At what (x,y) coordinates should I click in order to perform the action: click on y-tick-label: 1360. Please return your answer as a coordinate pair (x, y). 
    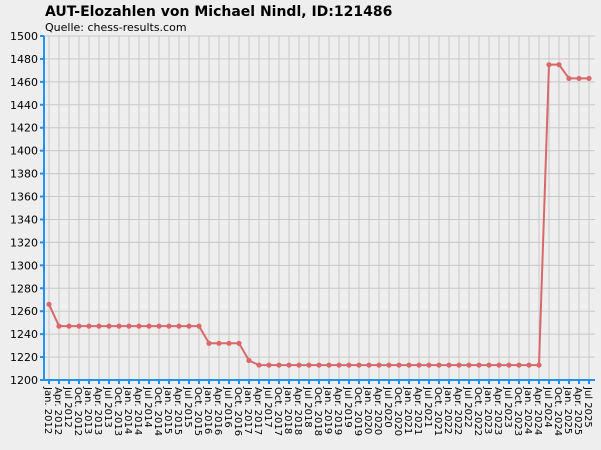
    Looking at the image, I should click on (24, 197).